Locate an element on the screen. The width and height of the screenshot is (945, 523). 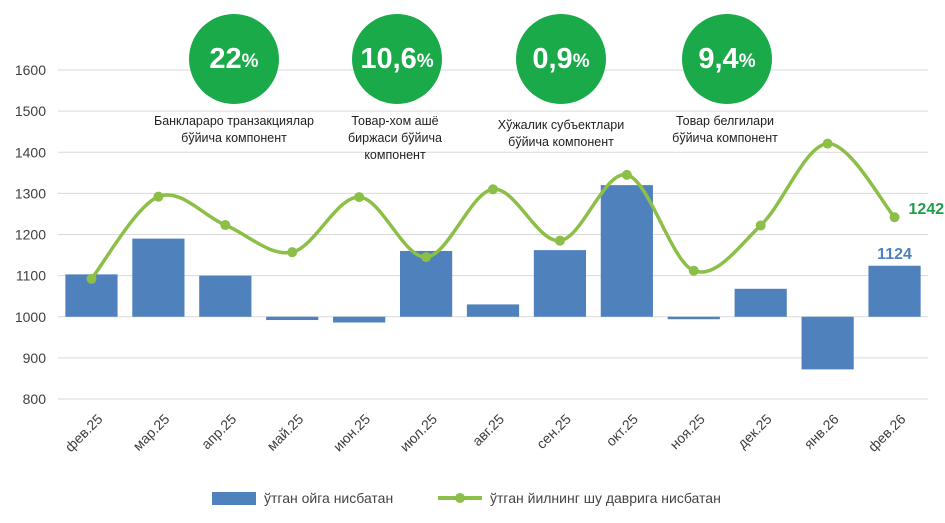
indicator-caption-2: Товар-хом ашё биржаси бўйича компонент is located at coordinates (395, 138).